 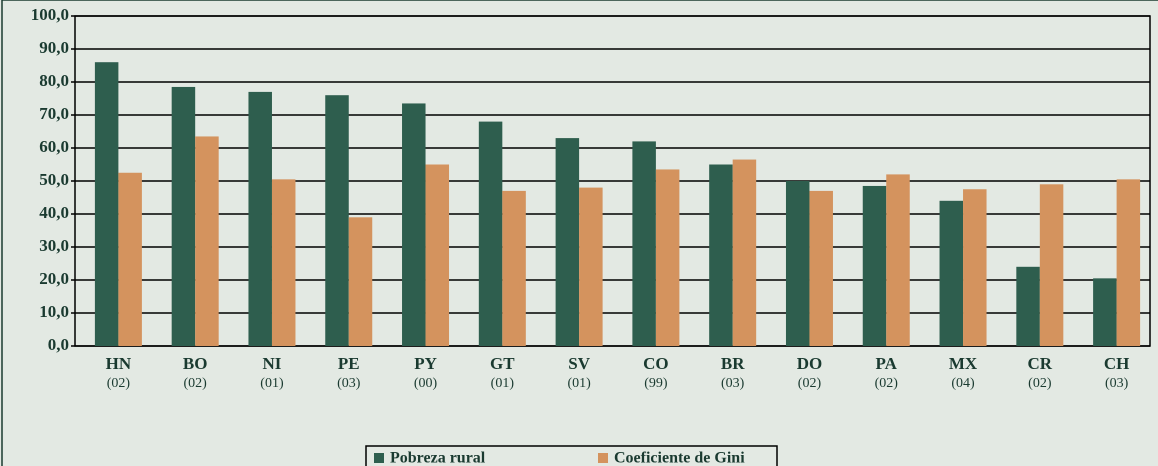 What do you see at coordinates (963, 383) in the screenshot?
I see `x-tick-sublabel: (04)` at bounding box center [963, 383].